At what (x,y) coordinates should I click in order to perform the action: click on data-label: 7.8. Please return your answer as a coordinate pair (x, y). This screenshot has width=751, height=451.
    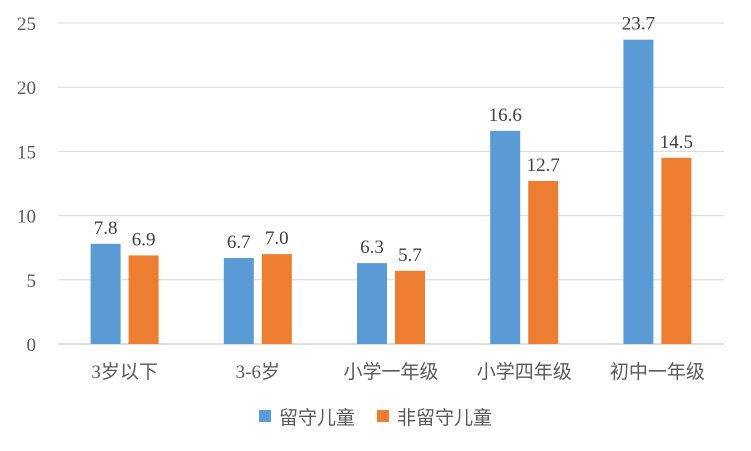
    Looking at the image, I should click on (106, 228).